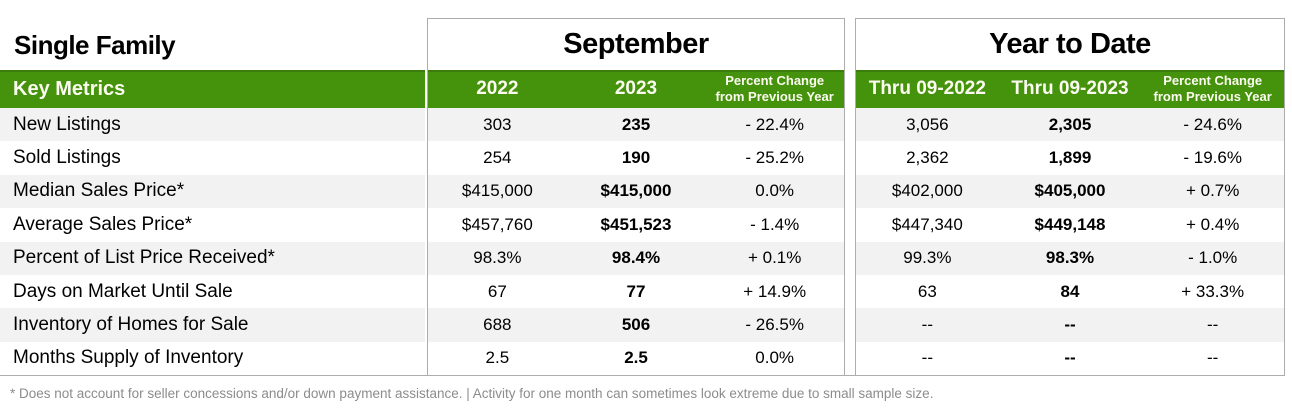 The height and width of the screenshot is (413, 1292). What do you see at coordinates (212, 191) in the screenshot?
I see `metric-label: Median Sales Price*` at bounding box center [212, 191].